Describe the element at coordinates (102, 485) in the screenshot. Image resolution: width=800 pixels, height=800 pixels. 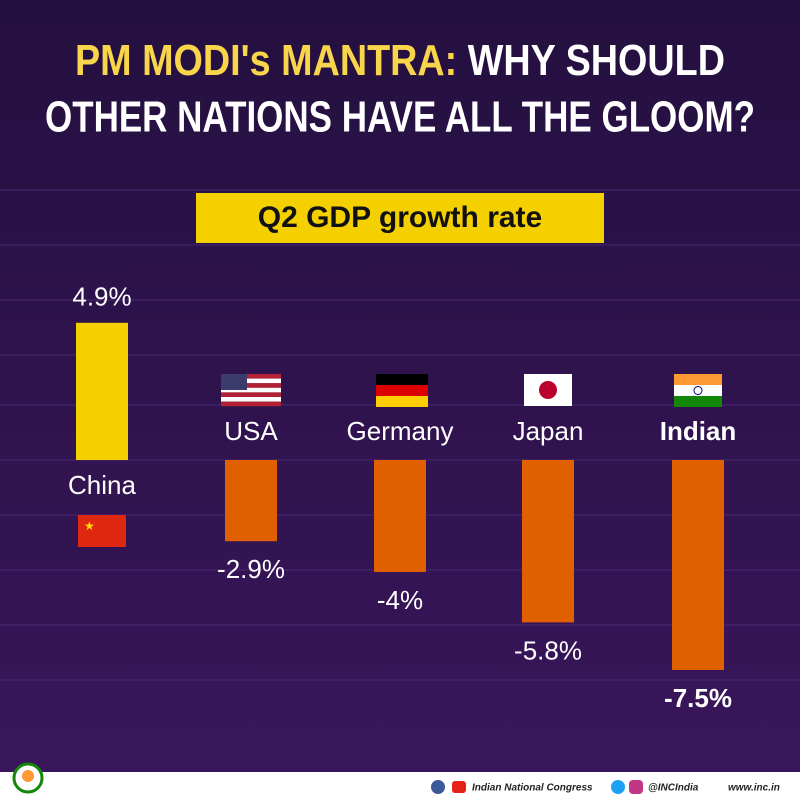
I see `category-label: China` at that location.